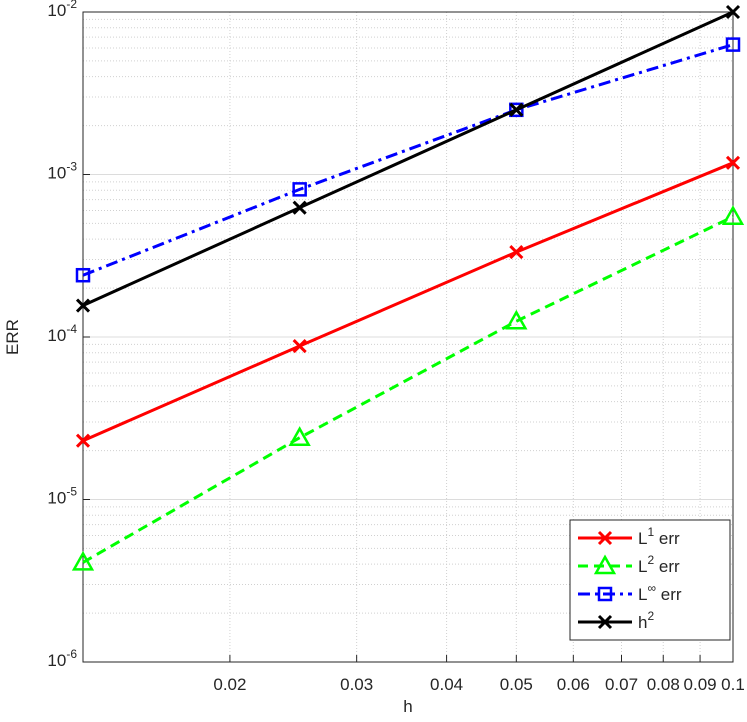 The image size is (747, 722). What do you see at coordinates (229, 684) in the screenshot?
I see `x-tick-label: 0.02` at bounding box center [229, 684].